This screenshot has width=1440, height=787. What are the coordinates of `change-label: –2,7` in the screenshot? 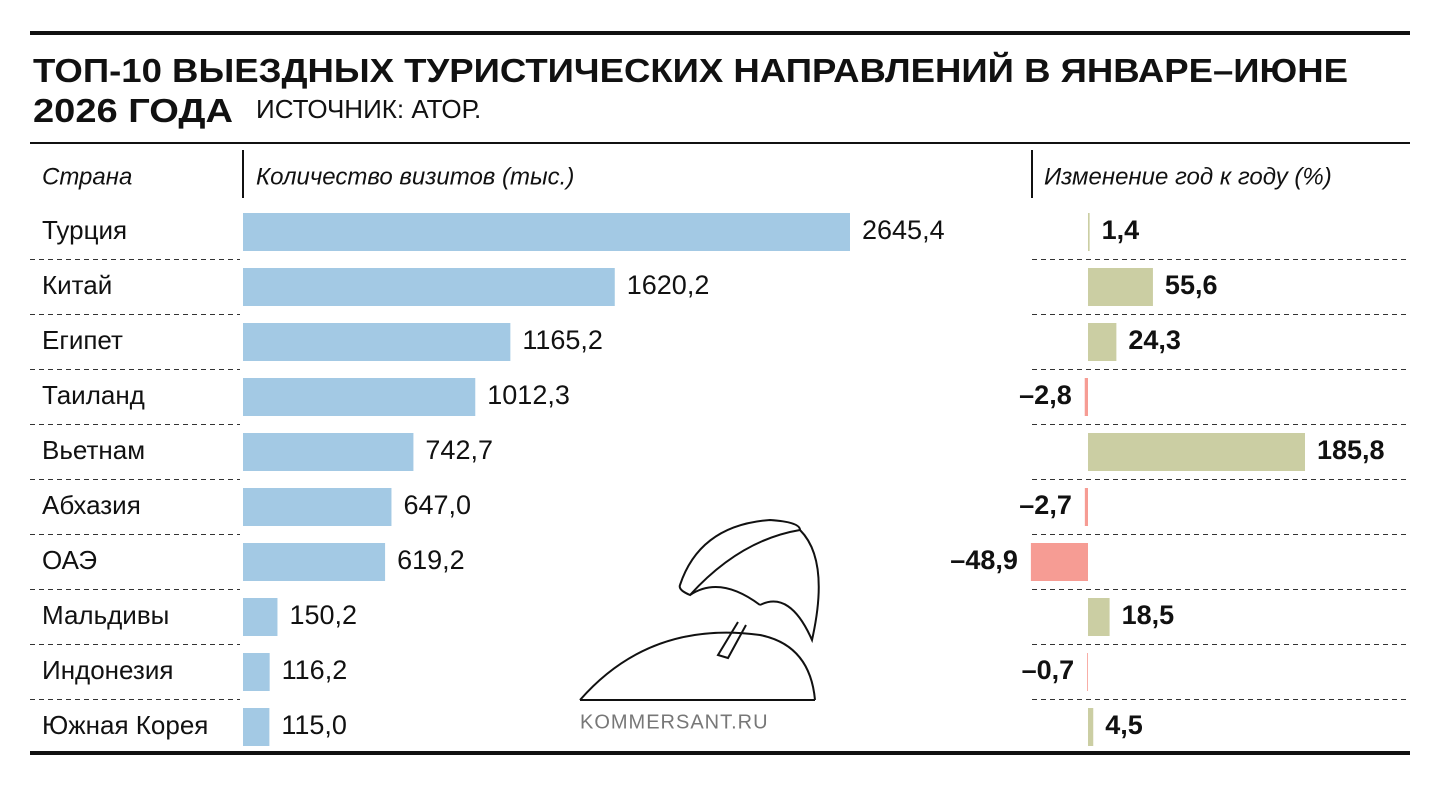 It's located at (1045, 505).